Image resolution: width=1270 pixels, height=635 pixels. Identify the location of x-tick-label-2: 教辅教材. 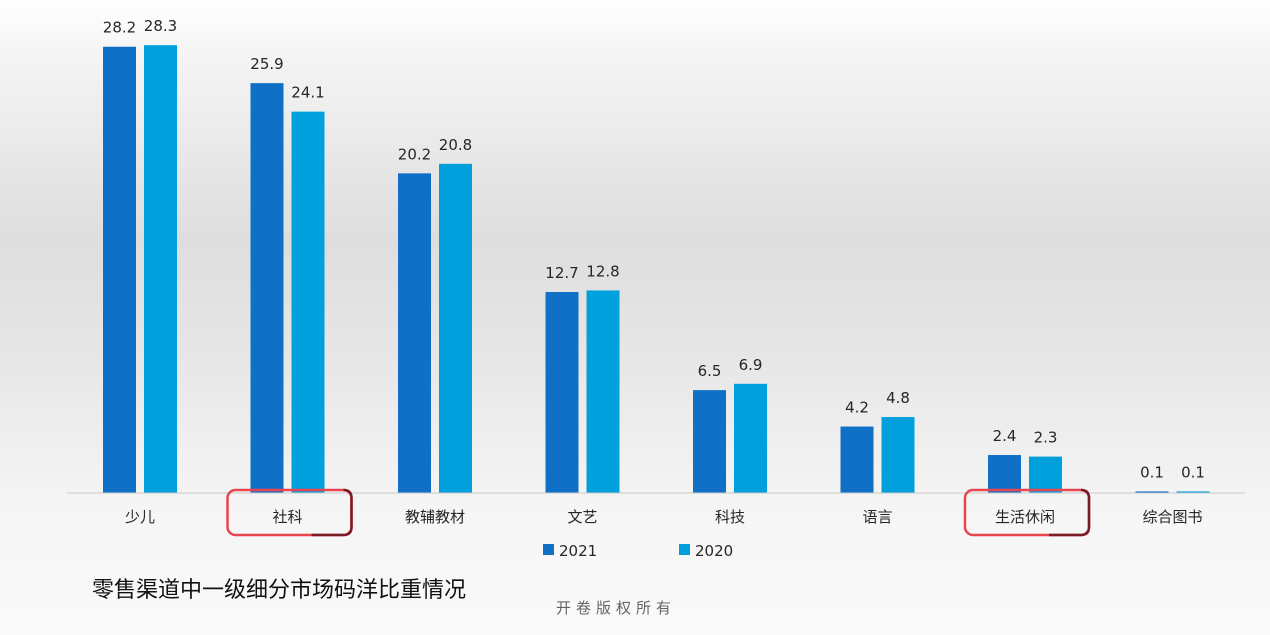
(435, 517).